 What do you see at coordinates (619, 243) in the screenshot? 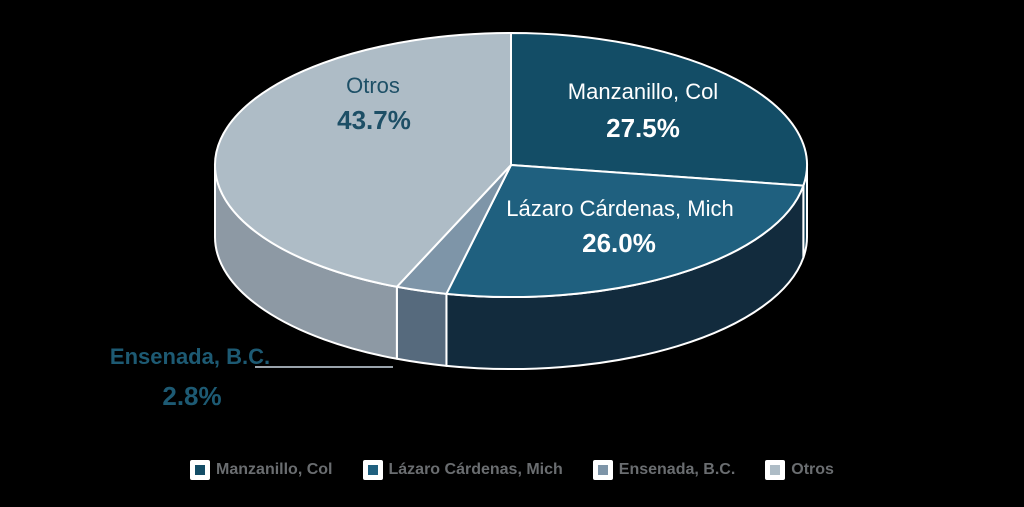
I see `slice-label-lazaro-pct: 26.0%` at bounding box center [619, 243].